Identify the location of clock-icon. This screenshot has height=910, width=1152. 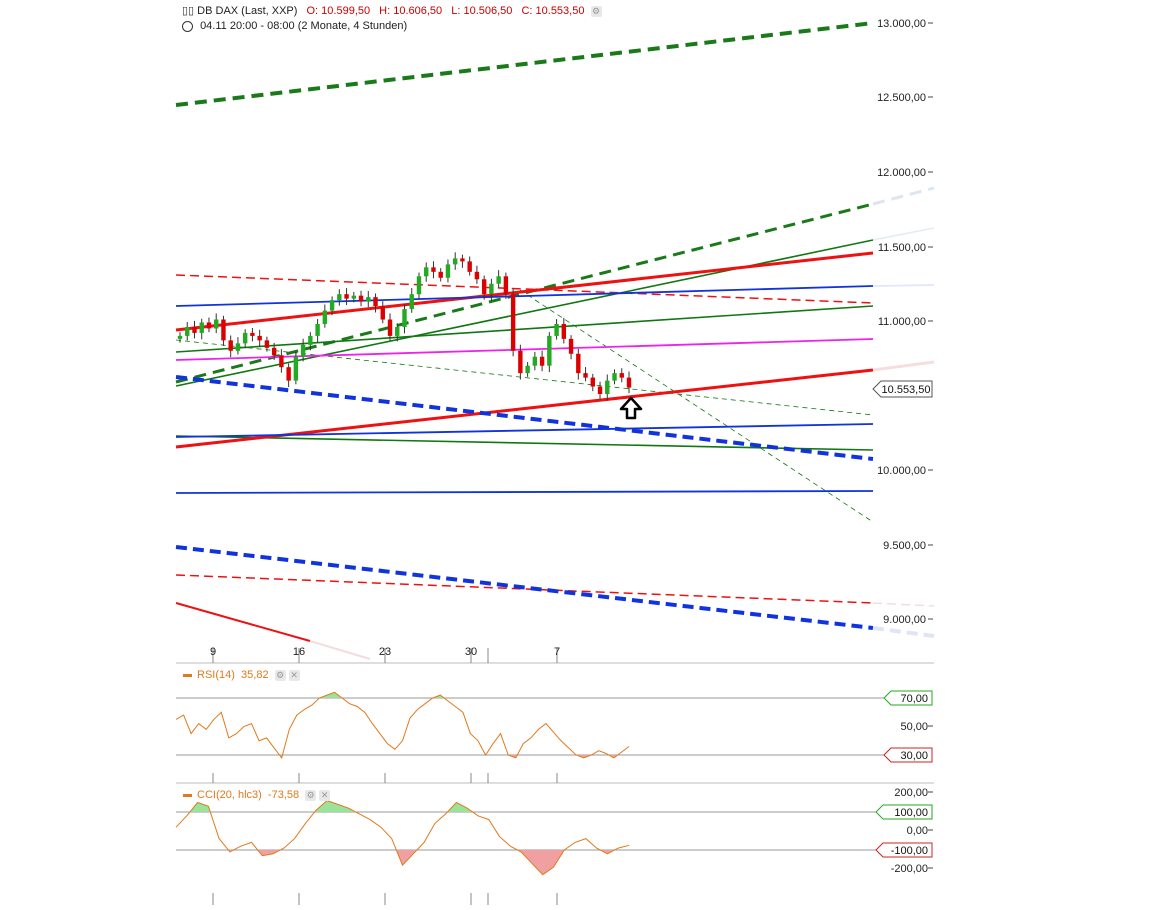
(187, 26).